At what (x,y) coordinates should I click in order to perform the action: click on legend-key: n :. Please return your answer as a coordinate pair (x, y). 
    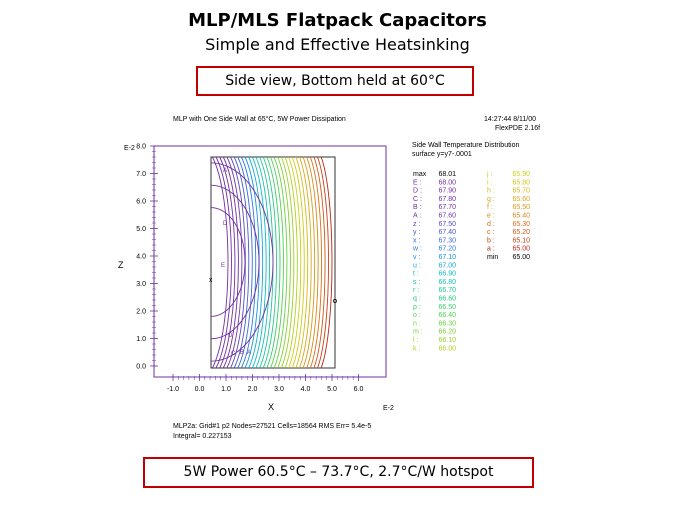
    Looking at the image, I should click on (417, 323).